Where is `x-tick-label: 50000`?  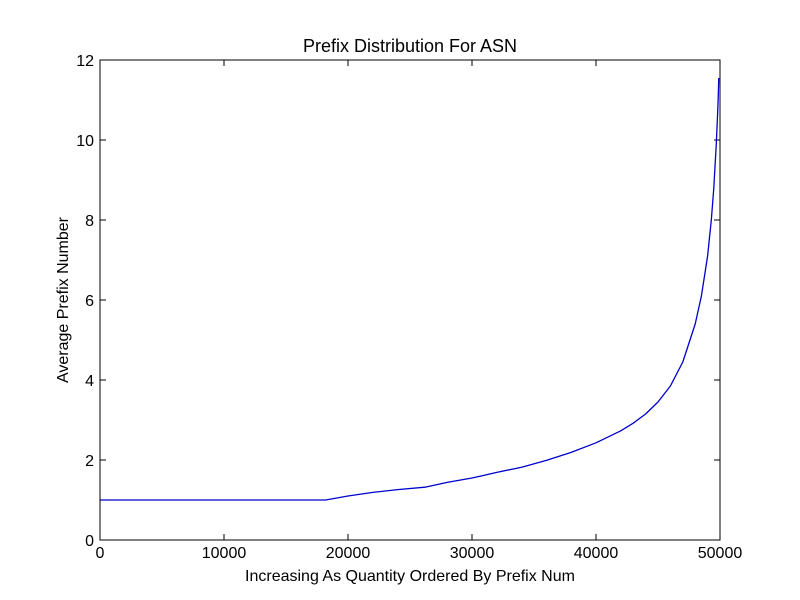
x-tick-label: 50000 is located at coordinates (720, 553).